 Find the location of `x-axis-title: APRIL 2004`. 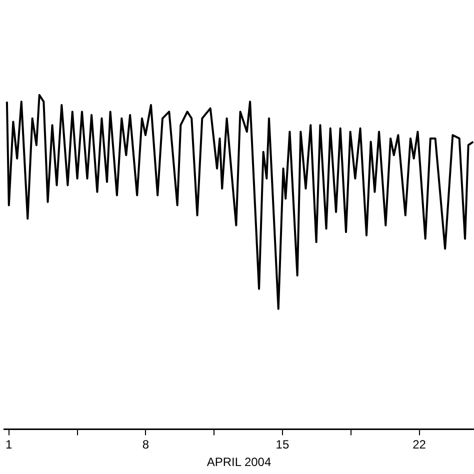

x-axis-title: APRIL 2004 is located at coordinates (239, 462).